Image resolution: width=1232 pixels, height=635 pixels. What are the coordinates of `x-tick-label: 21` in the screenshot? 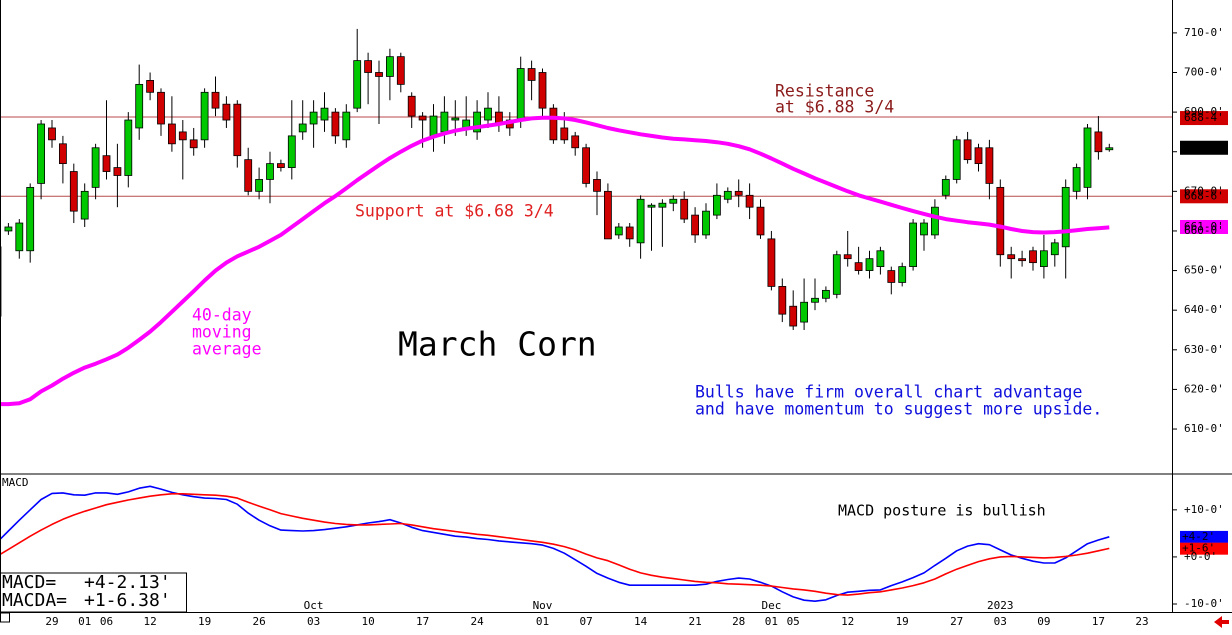 It's located at (694, 621).